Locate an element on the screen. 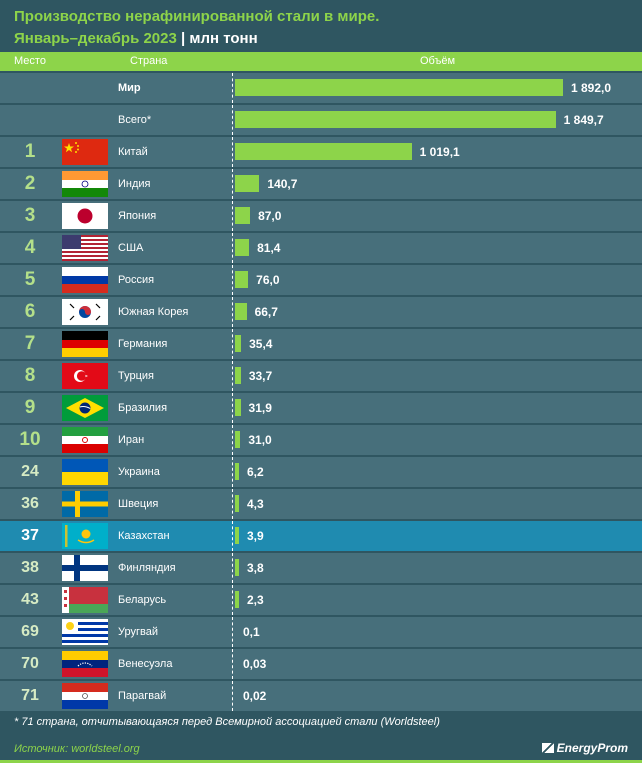 This screenshot has width=642, height=763. brand-logo: EnergyProm is located at coordinates (584, 748).